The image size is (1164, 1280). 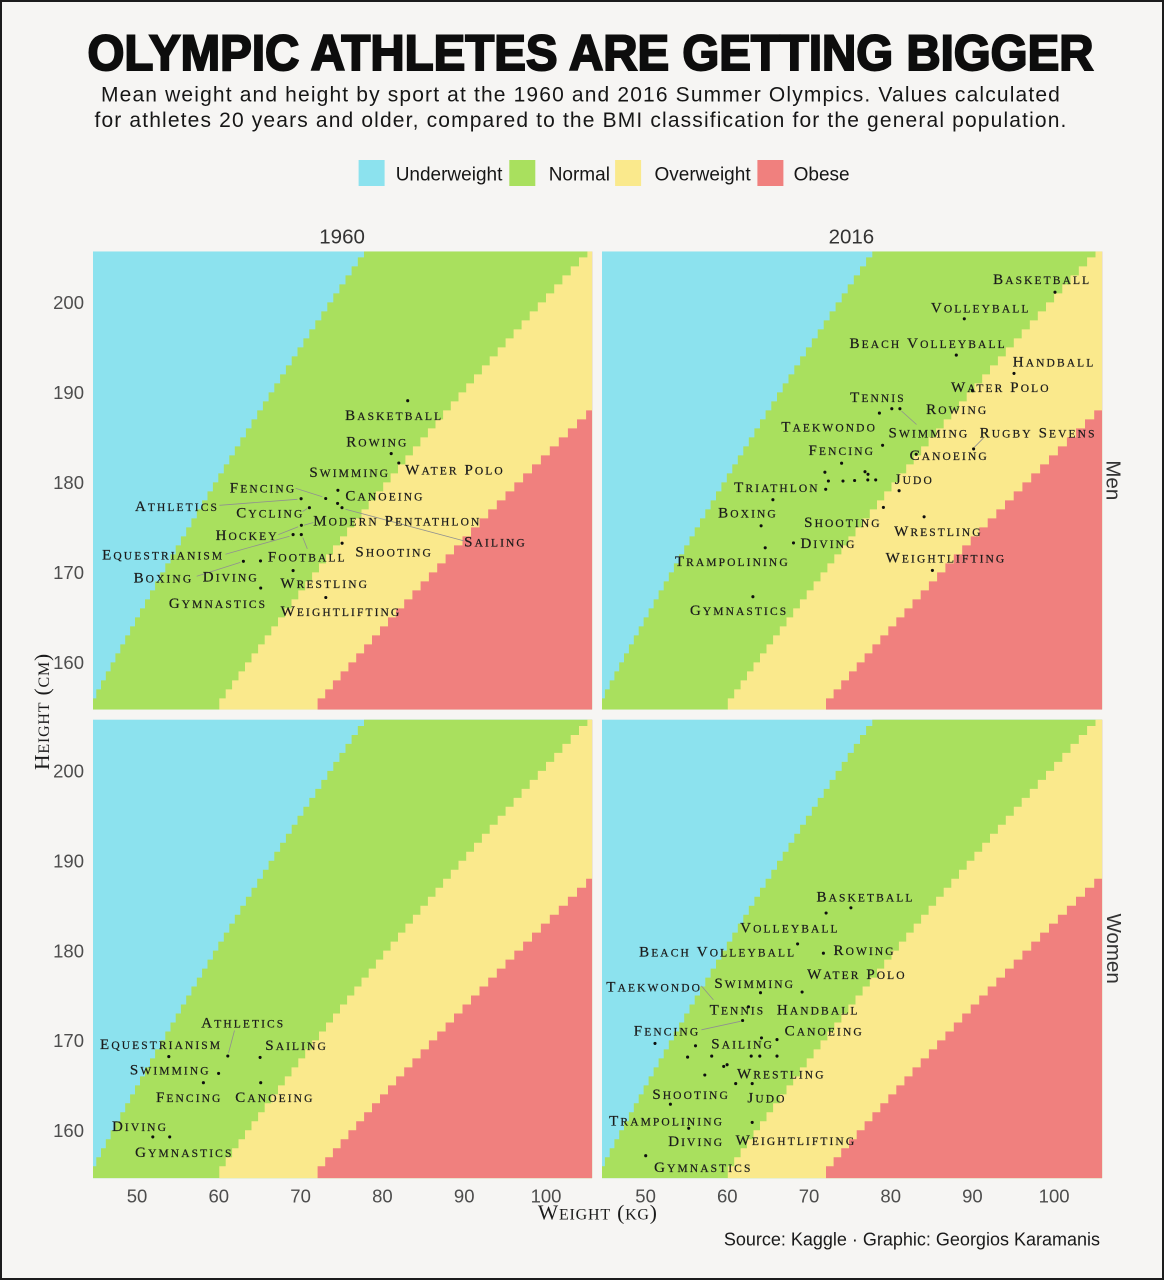 I want to click on svg-text: 1960, so click(x=342, y=237).